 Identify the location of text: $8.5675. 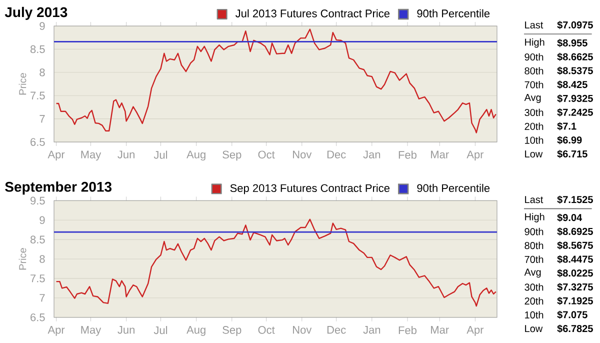
(575, 245).